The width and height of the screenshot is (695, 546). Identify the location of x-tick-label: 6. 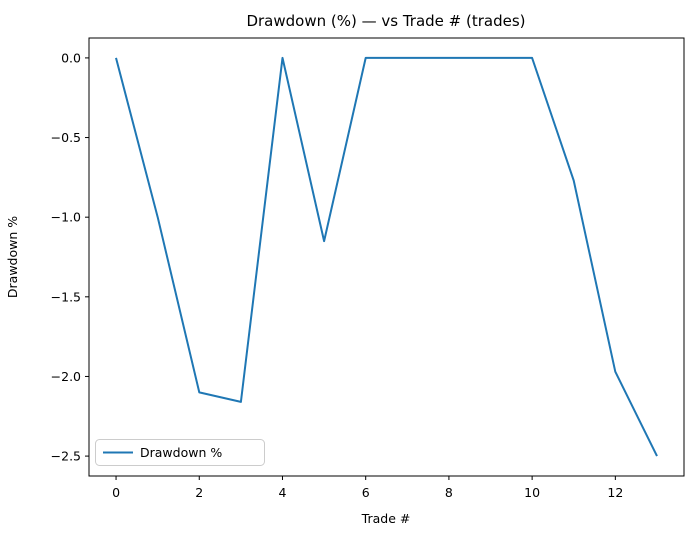
(366, 492).